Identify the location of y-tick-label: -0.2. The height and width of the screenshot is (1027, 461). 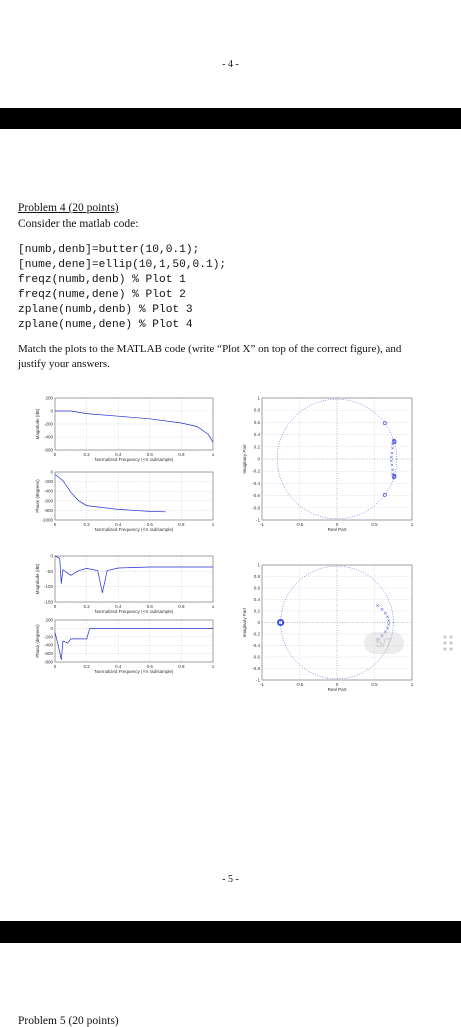
(256, 634).